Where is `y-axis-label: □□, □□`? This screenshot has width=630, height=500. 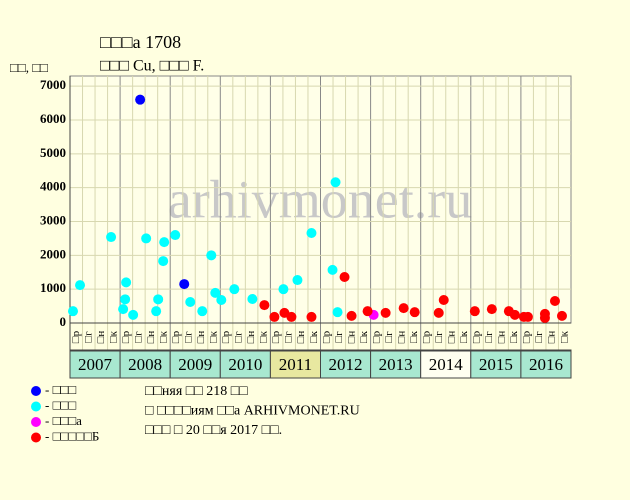
y-axis-label: □□, □□ is located at coordinates (29, 67).